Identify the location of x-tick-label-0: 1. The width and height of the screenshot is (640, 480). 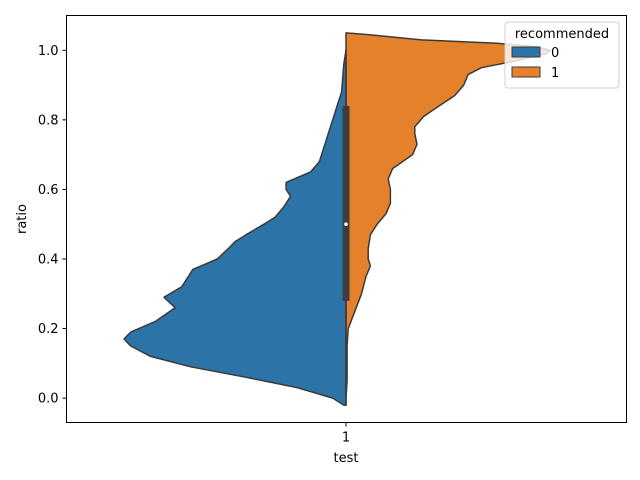
(346, 438).